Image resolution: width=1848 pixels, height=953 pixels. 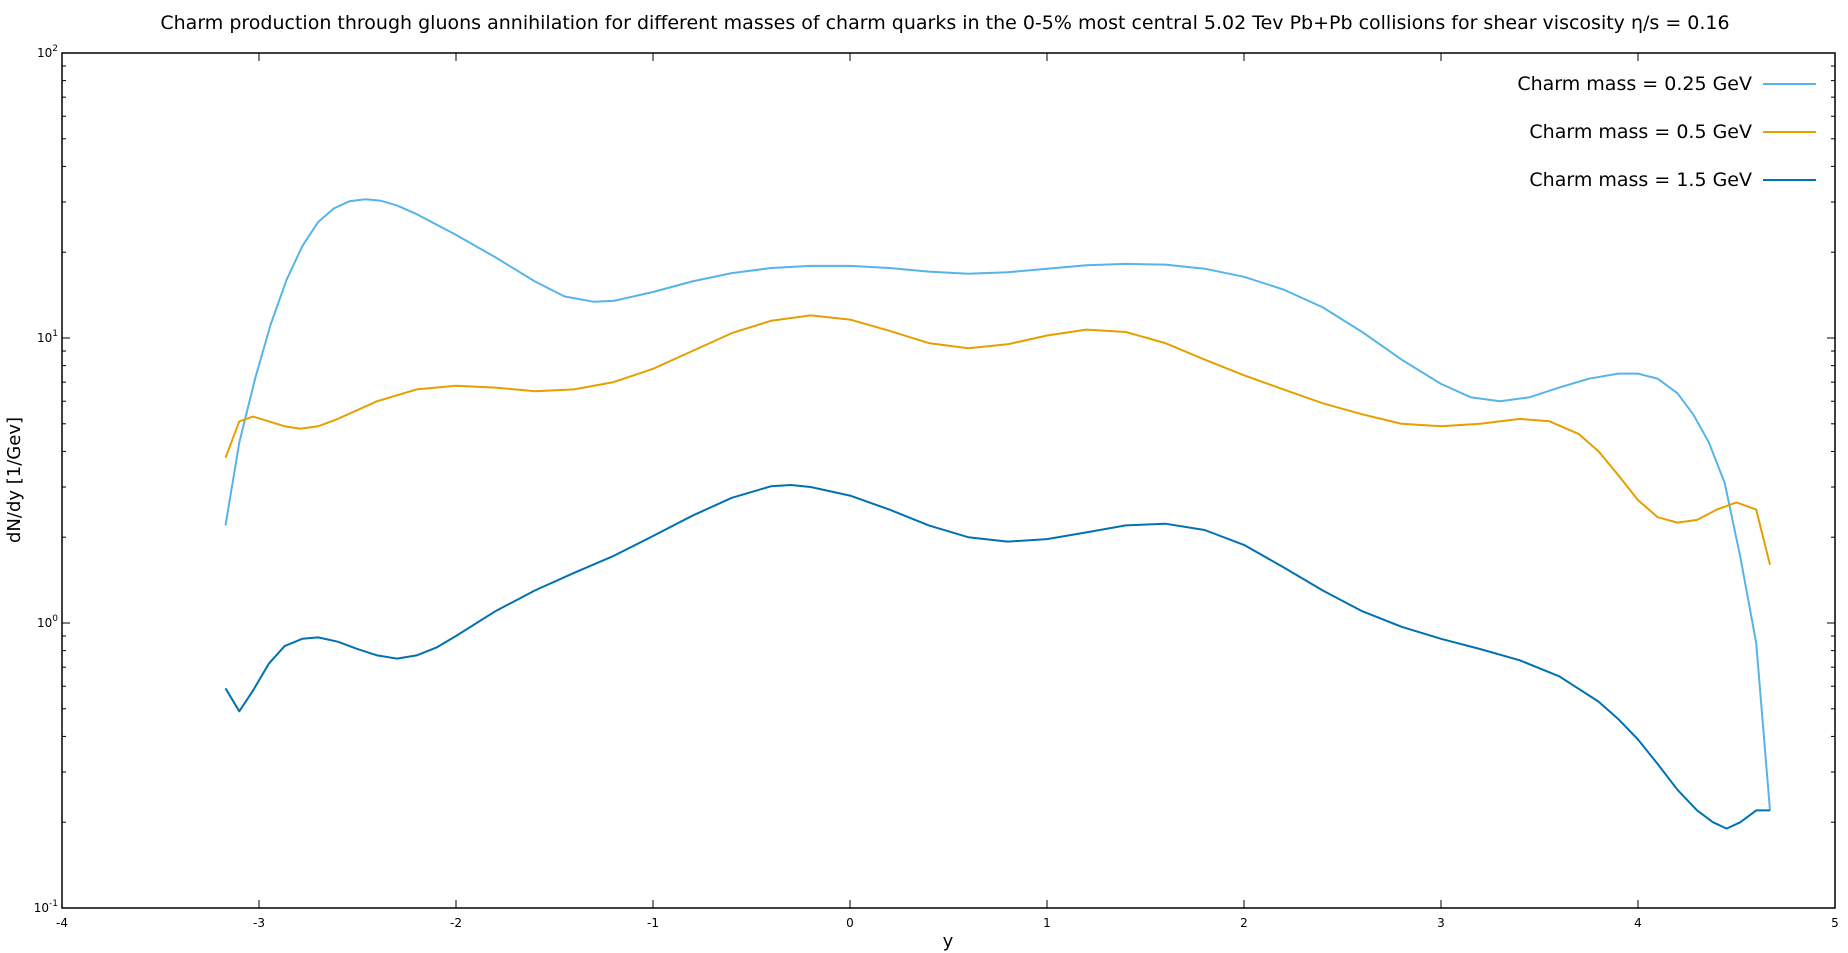 I want to click on x-tick-label: 3, so click(x=1441, y=923).